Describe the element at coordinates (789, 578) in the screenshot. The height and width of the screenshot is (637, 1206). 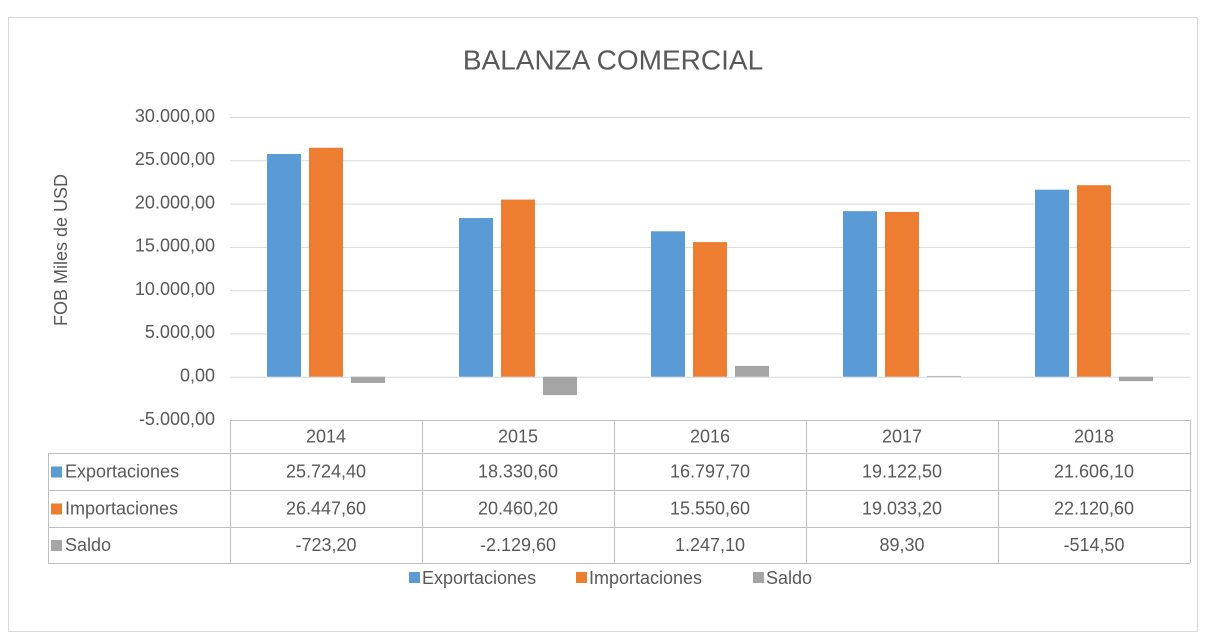
I see `legend-label: Saldo` at that location.